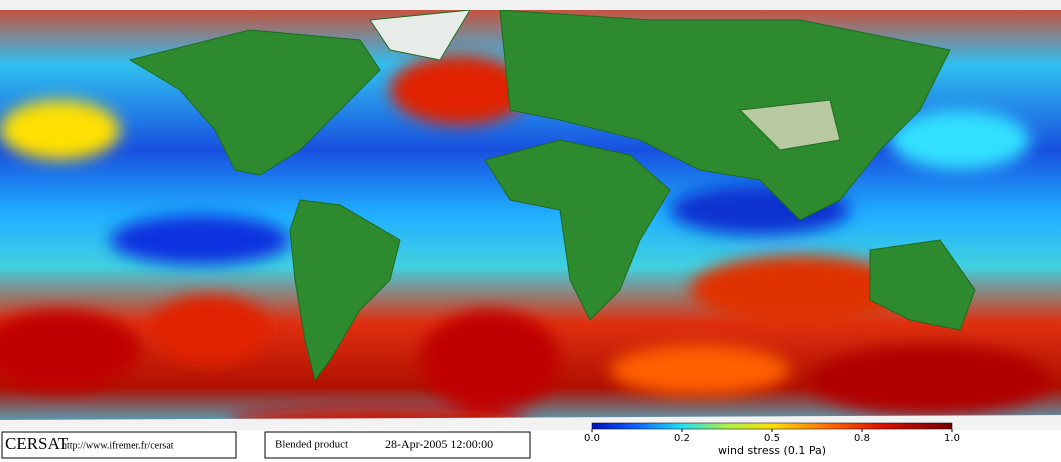 The width and height of the screenshot is (1061, 462). I want to click on url: http://www.ifremer.fr/cersat, so click(118, 445).